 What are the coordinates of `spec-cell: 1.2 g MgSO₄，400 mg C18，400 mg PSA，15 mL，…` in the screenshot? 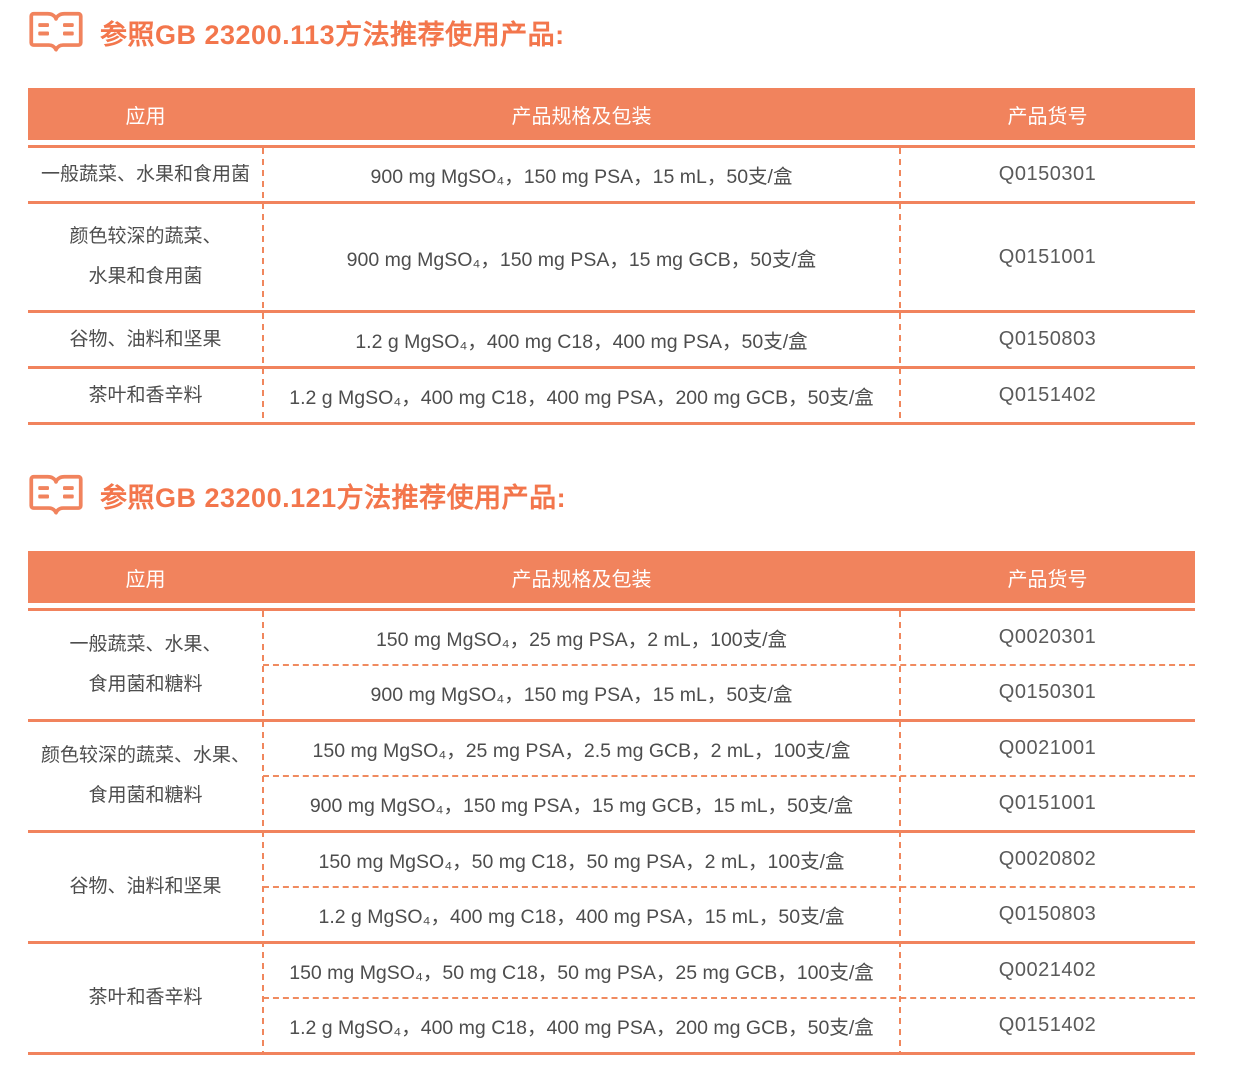 It's located at (581, 917).